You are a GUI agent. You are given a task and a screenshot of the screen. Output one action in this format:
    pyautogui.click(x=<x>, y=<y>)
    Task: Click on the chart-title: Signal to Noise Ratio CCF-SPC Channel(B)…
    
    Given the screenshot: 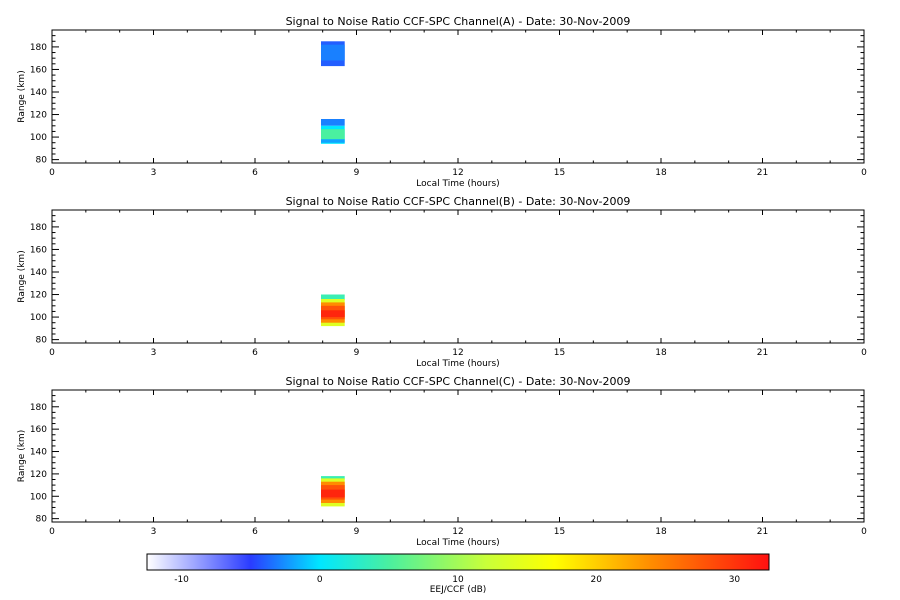 What is the action you would take?
    pyautogui.click(x=458, y=201)
    